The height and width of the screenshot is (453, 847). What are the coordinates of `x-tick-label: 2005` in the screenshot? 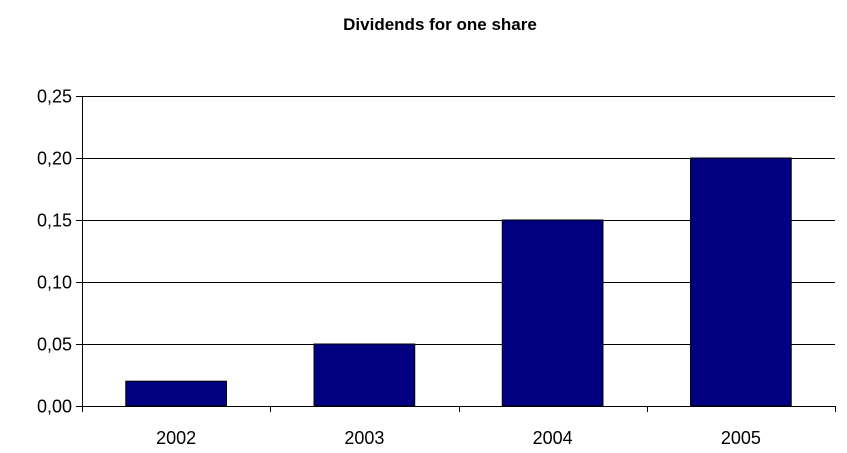 It's located at (741, 438).